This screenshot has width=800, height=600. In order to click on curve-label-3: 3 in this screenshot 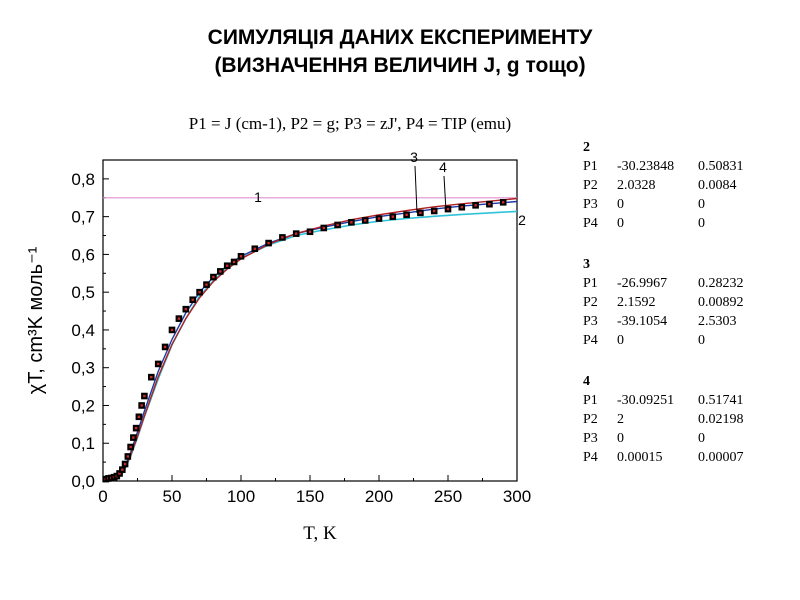, I will do `click(414, 157)`.